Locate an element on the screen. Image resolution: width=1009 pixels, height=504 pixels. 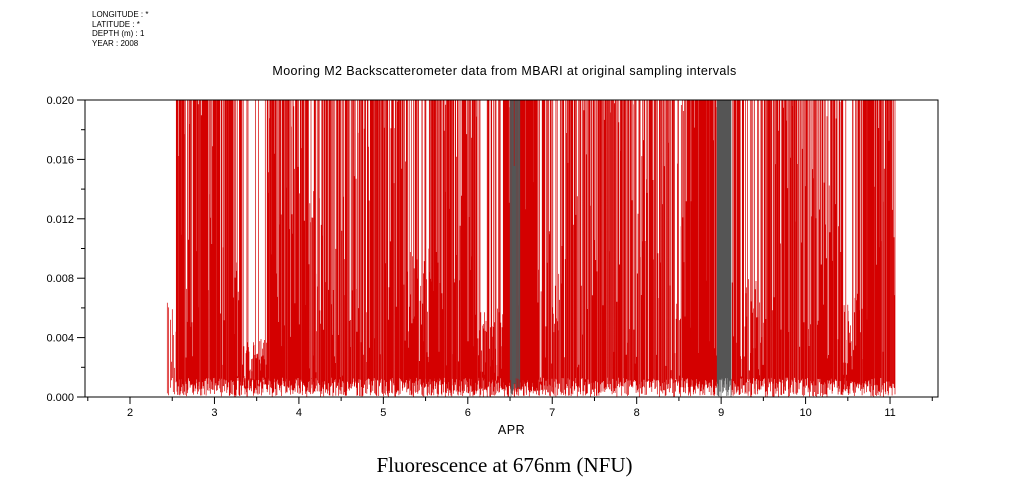
x-axis-title: APR is located at coordinates (511, 430).